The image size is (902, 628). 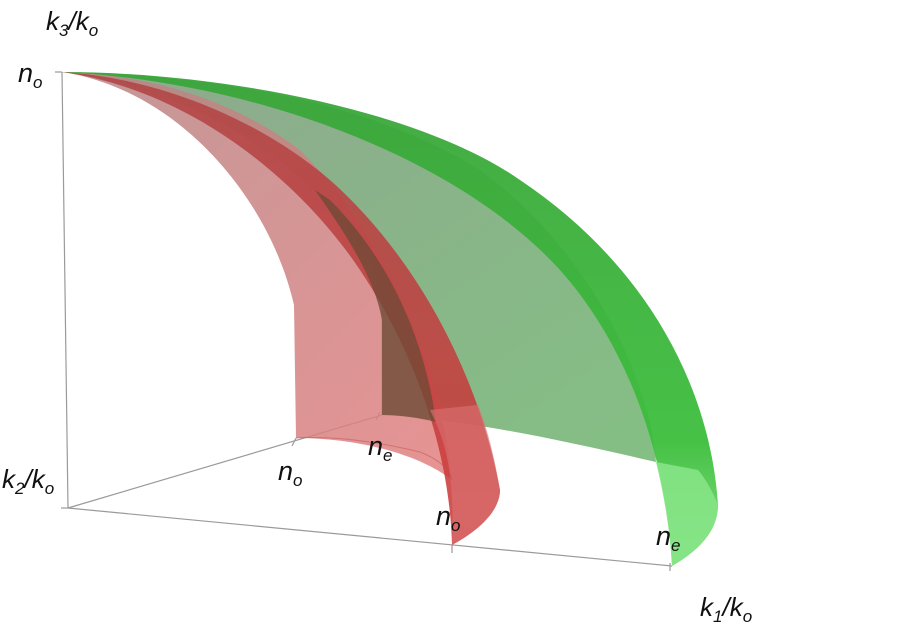 What do you see at coordinates (30, 75) in the screenshot?
I see `vertical-tick-label-no: no` at bounding box center [30, 75].